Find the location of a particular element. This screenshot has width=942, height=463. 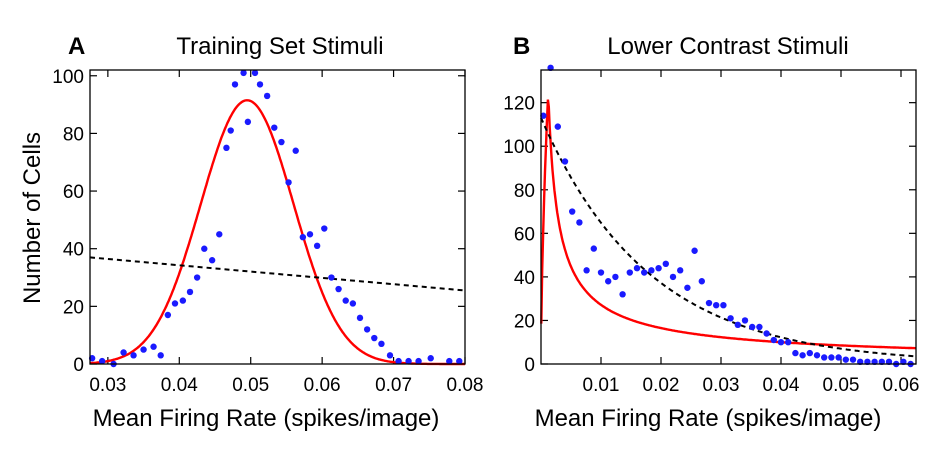

panel-letter-b: B is located at coordinates (521, 46).